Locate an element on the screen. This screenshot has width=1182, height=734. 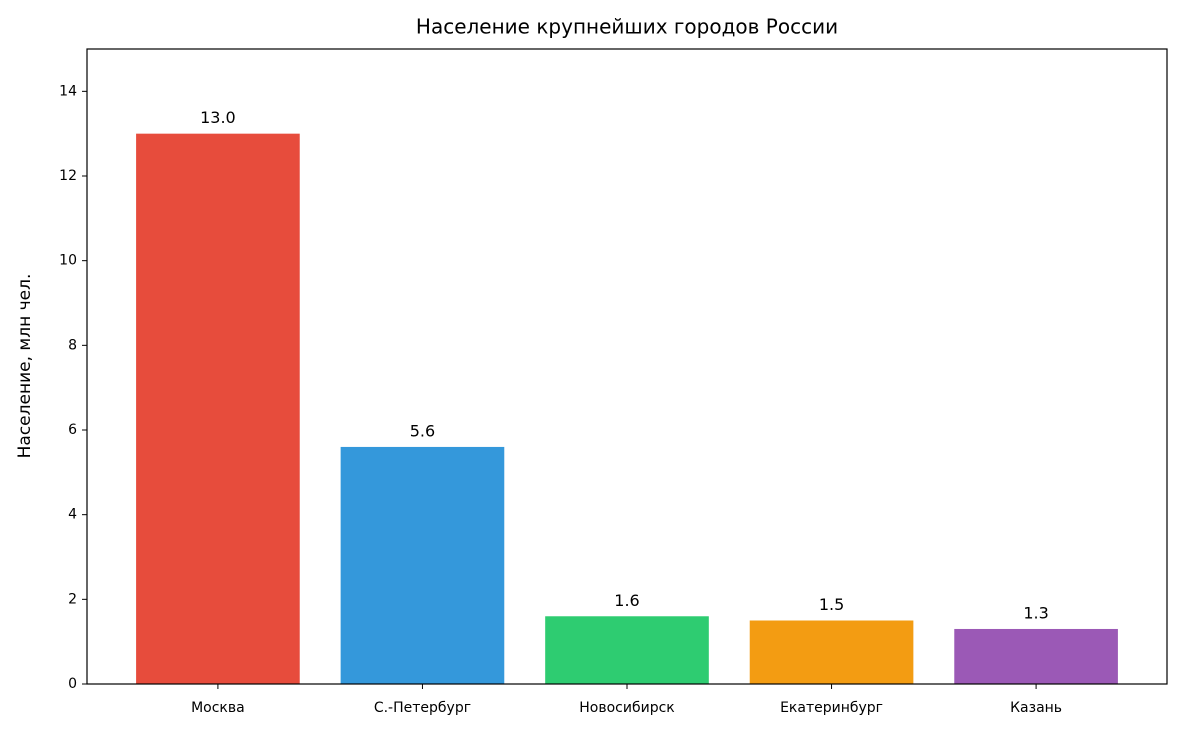
value-label: 5.6 is located at coordinates (422, 430).